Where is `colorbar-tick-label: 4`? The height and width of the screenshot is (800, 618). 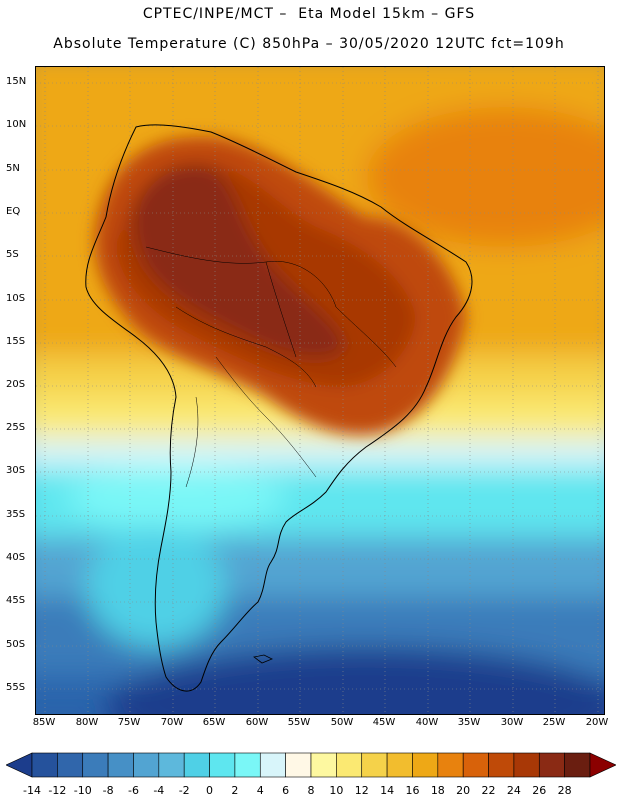
colorbar-tick-label: 4 is located at coordinates (260, 790).